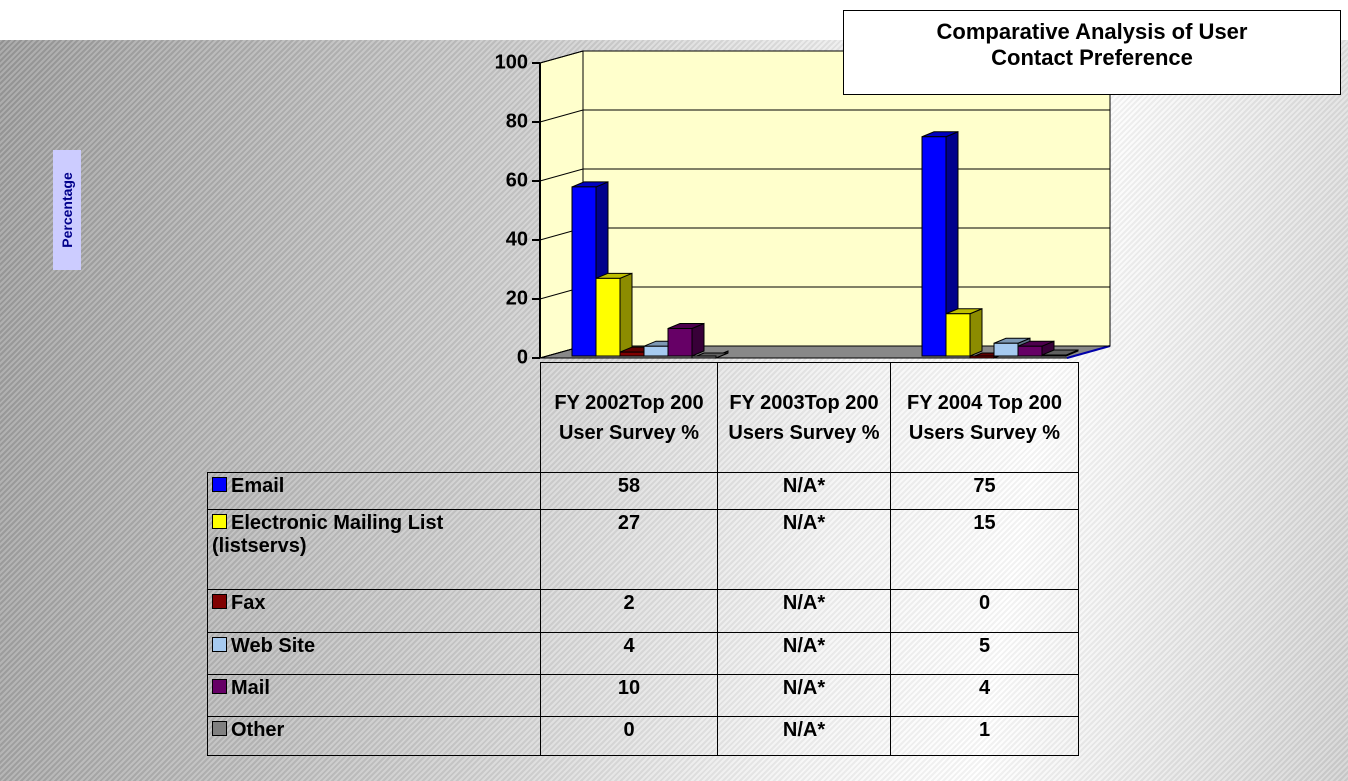  What do you see at coordinates (248, 603) in the screenshot?
I see `legend-label: Fax` at bounding box center [248, 603].